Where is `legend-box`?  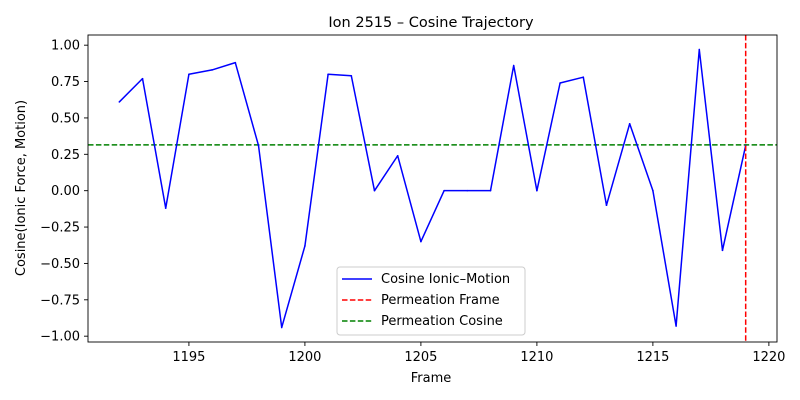 legend-box is located at coordinates (431, 301).